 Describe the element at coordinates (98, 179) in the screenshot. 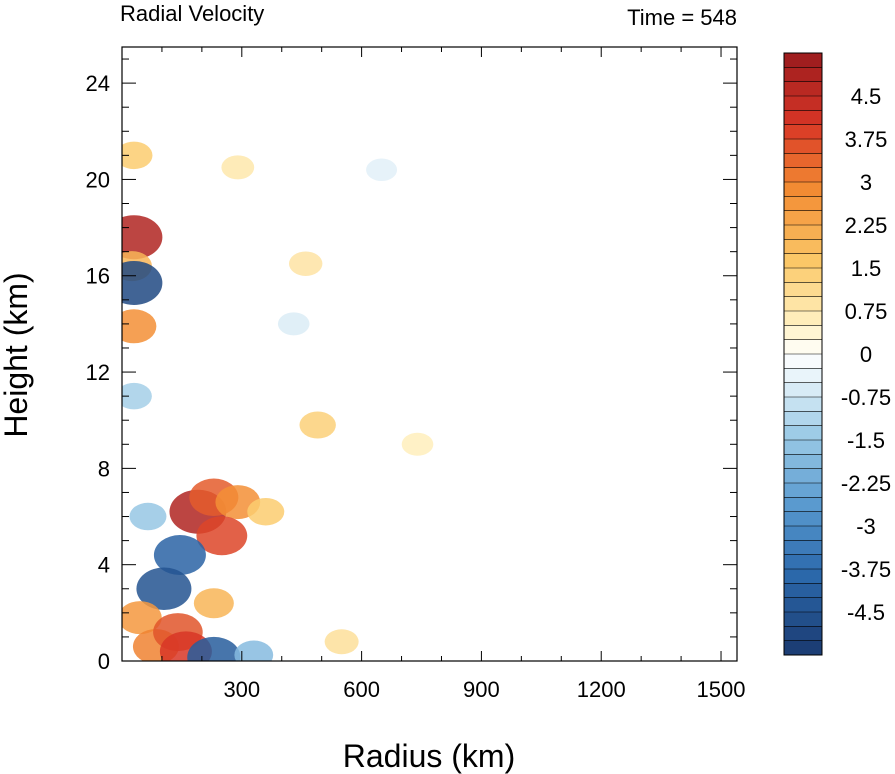

I see `y-tick-label: 20` at that location.